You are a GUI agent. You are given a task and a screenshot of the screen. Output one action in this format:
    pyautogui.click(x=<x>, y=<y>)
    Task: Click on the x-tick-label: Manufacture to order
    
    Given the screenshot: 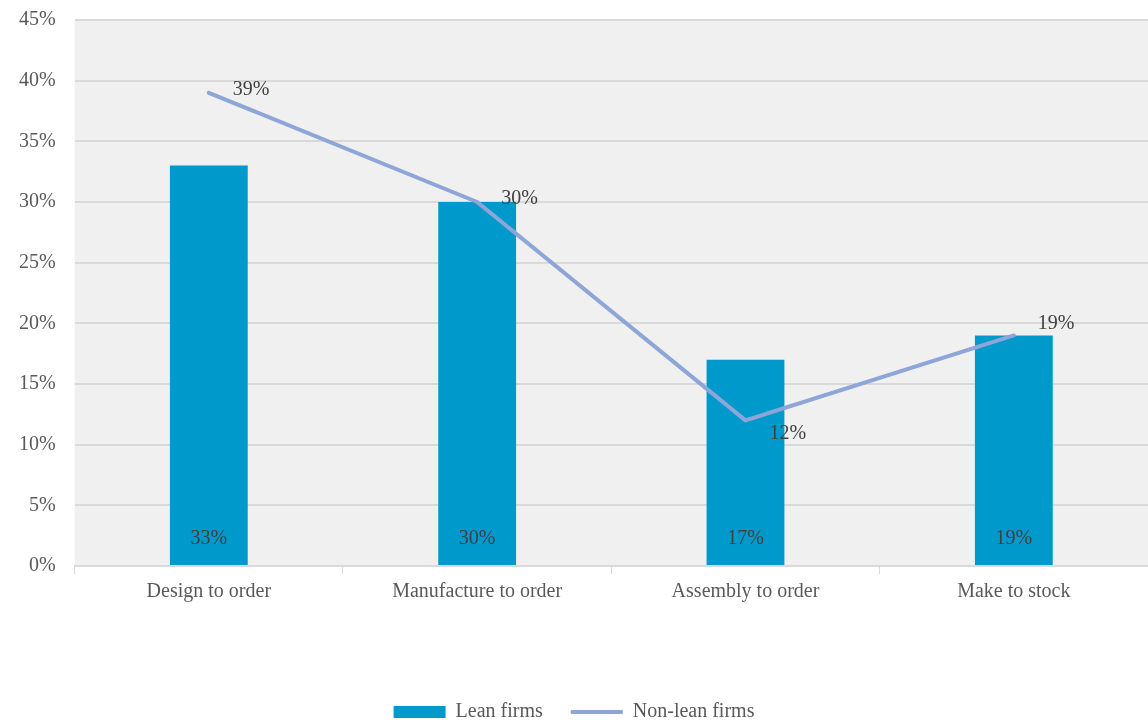 What is the action you would take?
    pyautogui.click(x=477, y=590)
    